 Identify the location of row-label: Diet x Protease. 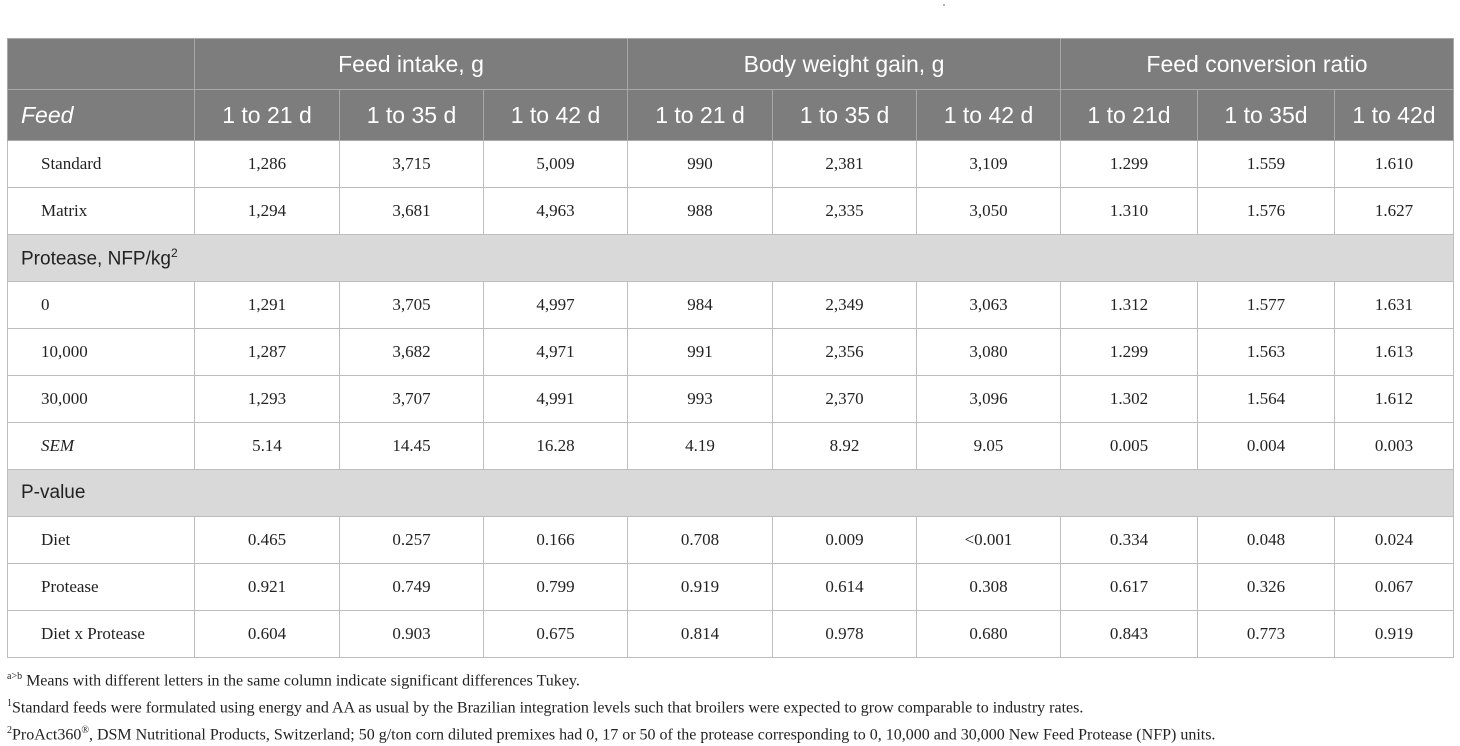
(101, 634).